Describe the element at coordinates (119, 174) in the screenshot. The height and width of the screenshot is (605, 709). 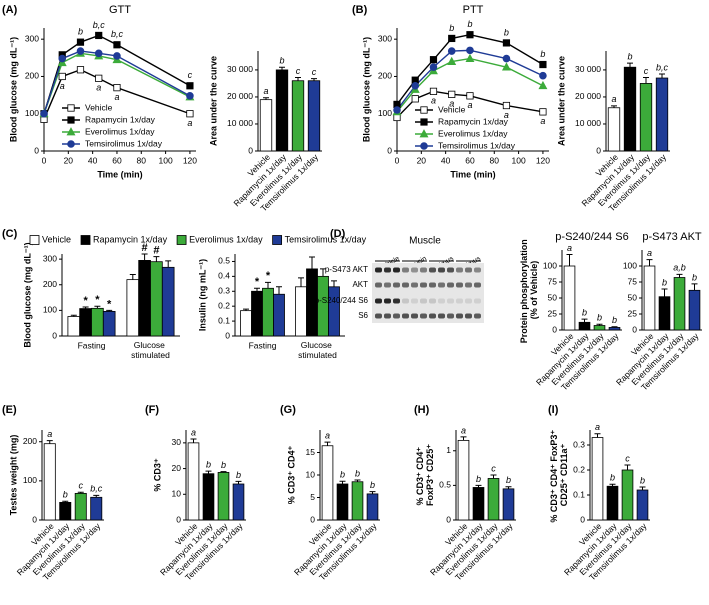
I see `x-axis-label: Time (min)` at that location.